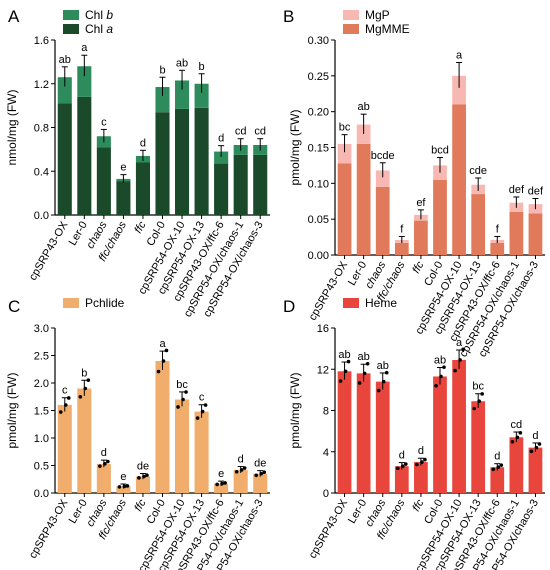 This screenshot has width=550, height=570. What do you see at coordinates (41, 216) in the screenshot?
I see `y-tick-label: 0.0` at bounding box center [41, 216].